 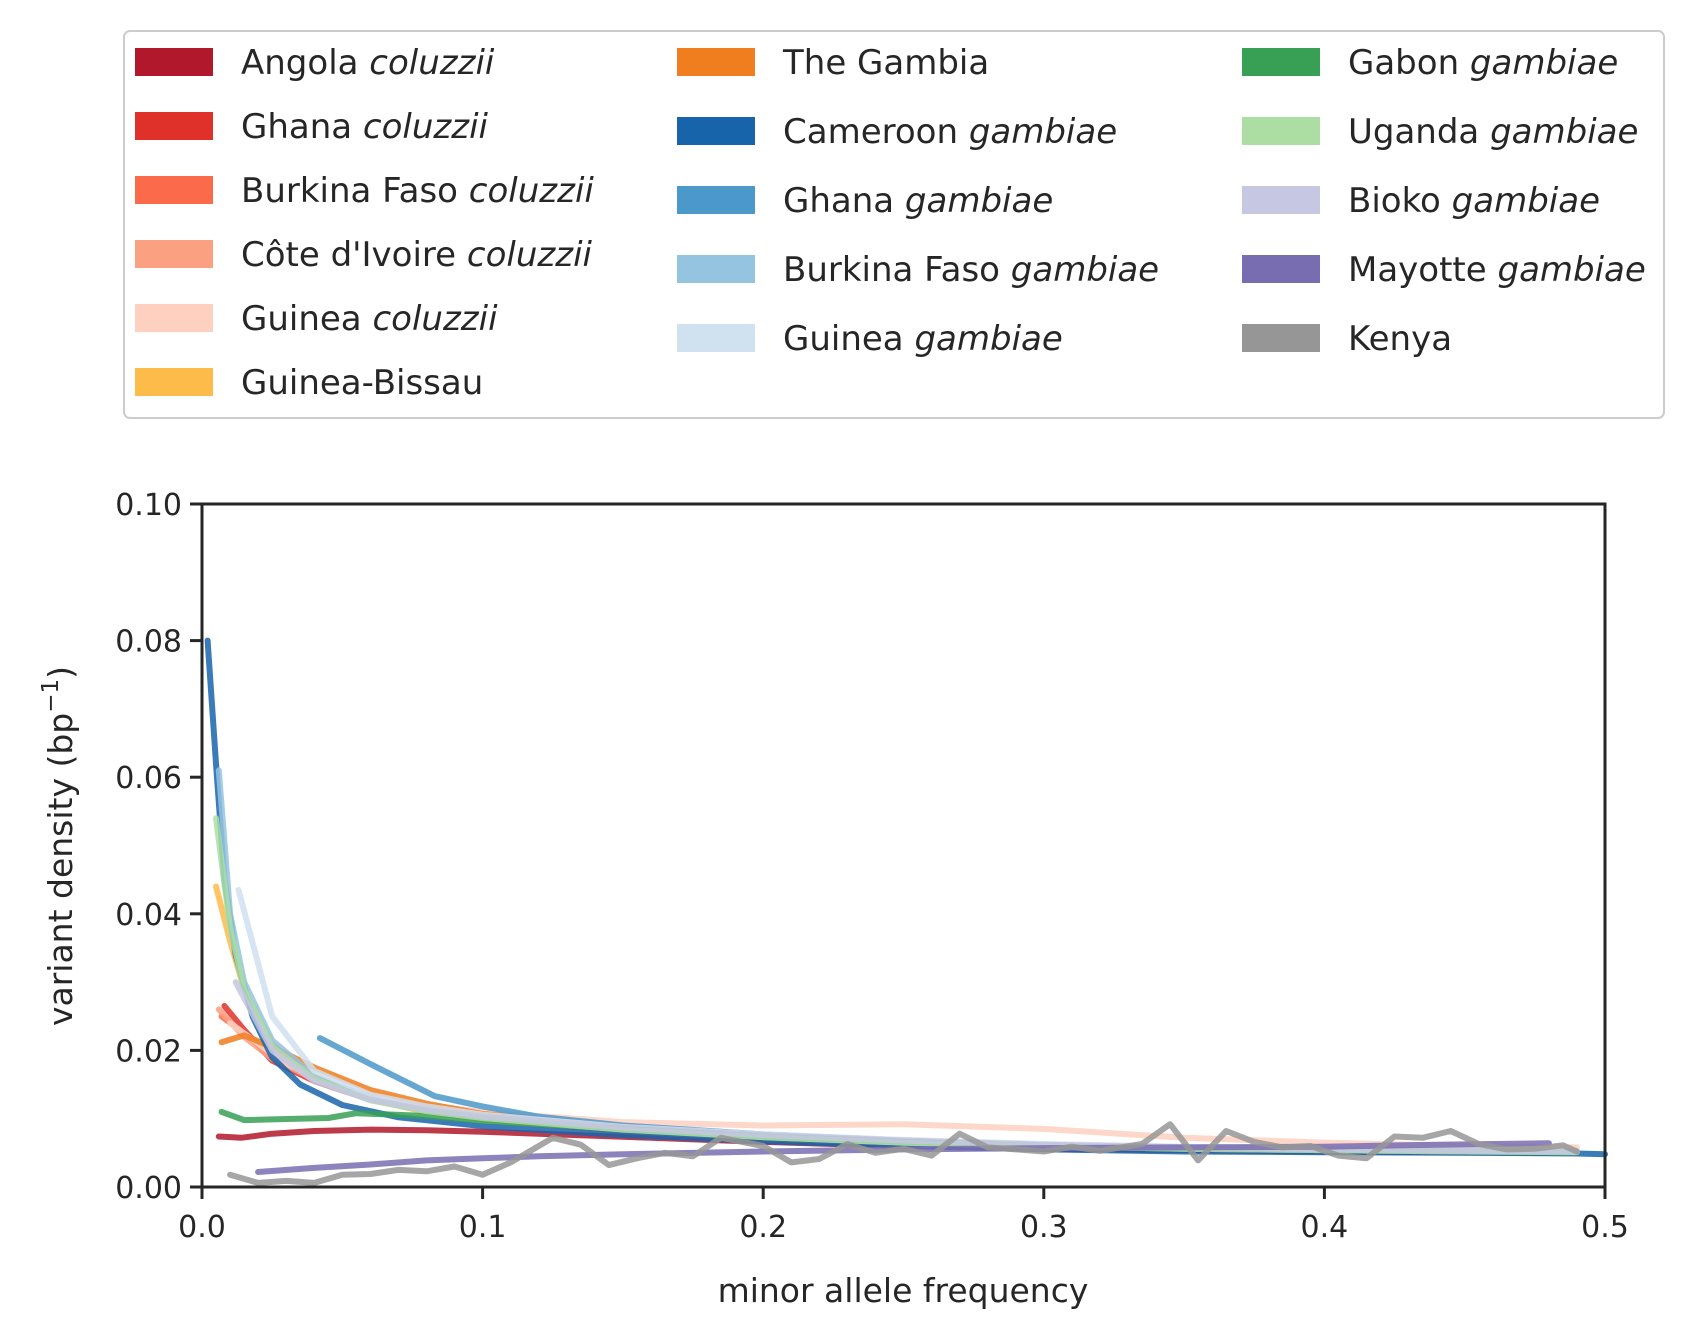 What do you see at coordinates (417, 255) in the screenshot?
I see `legend-label: Côte d'Ivoire coluzzii` at bounding box center [417, 255].